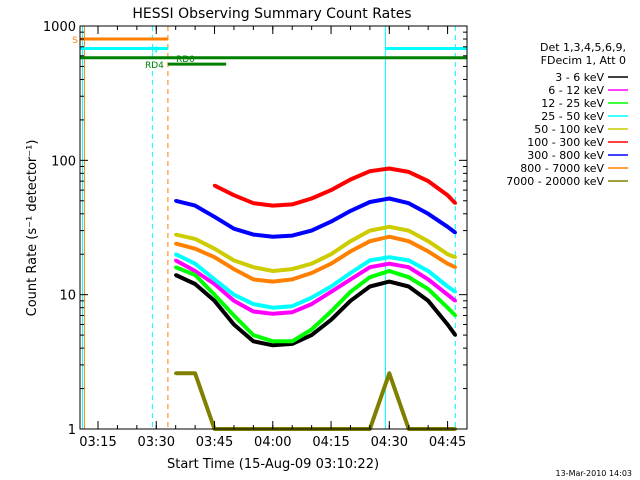 This screenshot has width=640, height=480. Describe the element at coordinates (572, 103) in the screenshot. I see `legend-label-2: 12 - 25 keV` at that location.